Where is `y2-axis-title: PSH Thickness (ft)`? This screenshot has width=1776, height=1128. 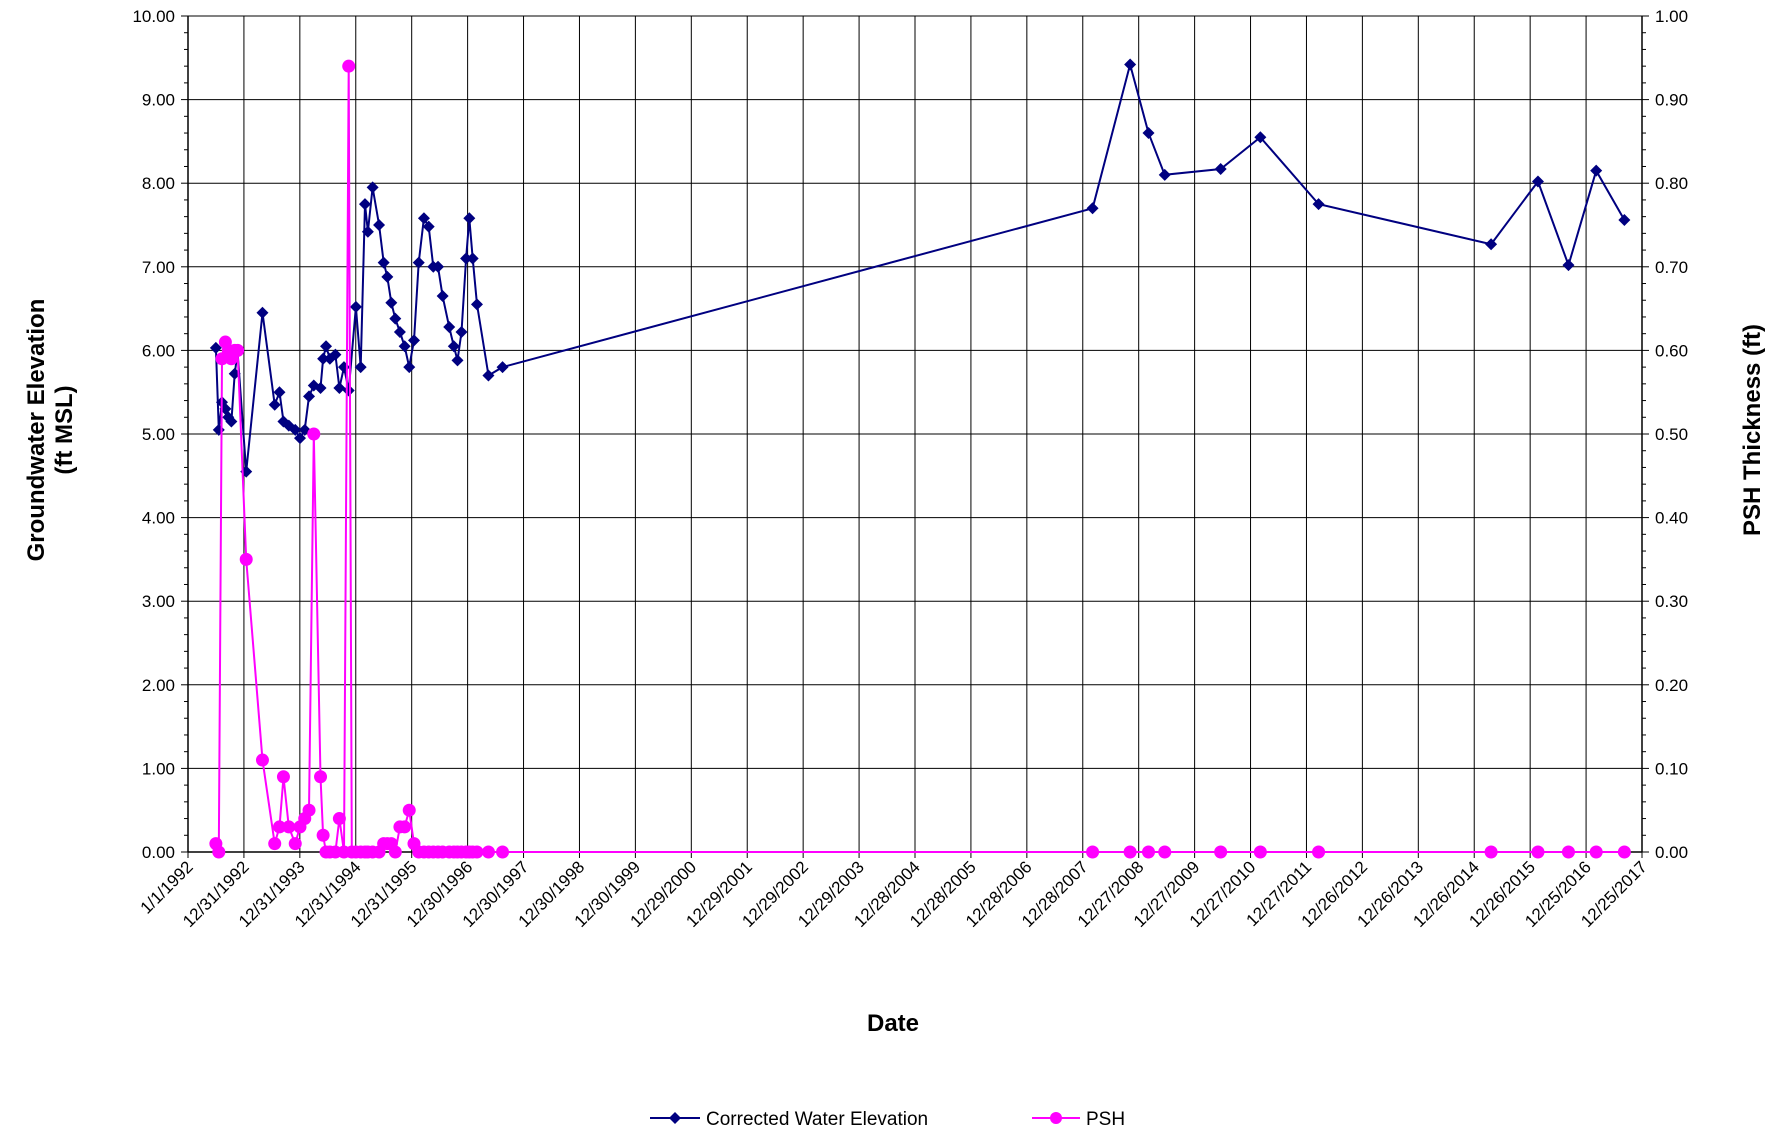 y2-axis-title: PSH Thickness (ft) is located at coordinates (1752, 430).